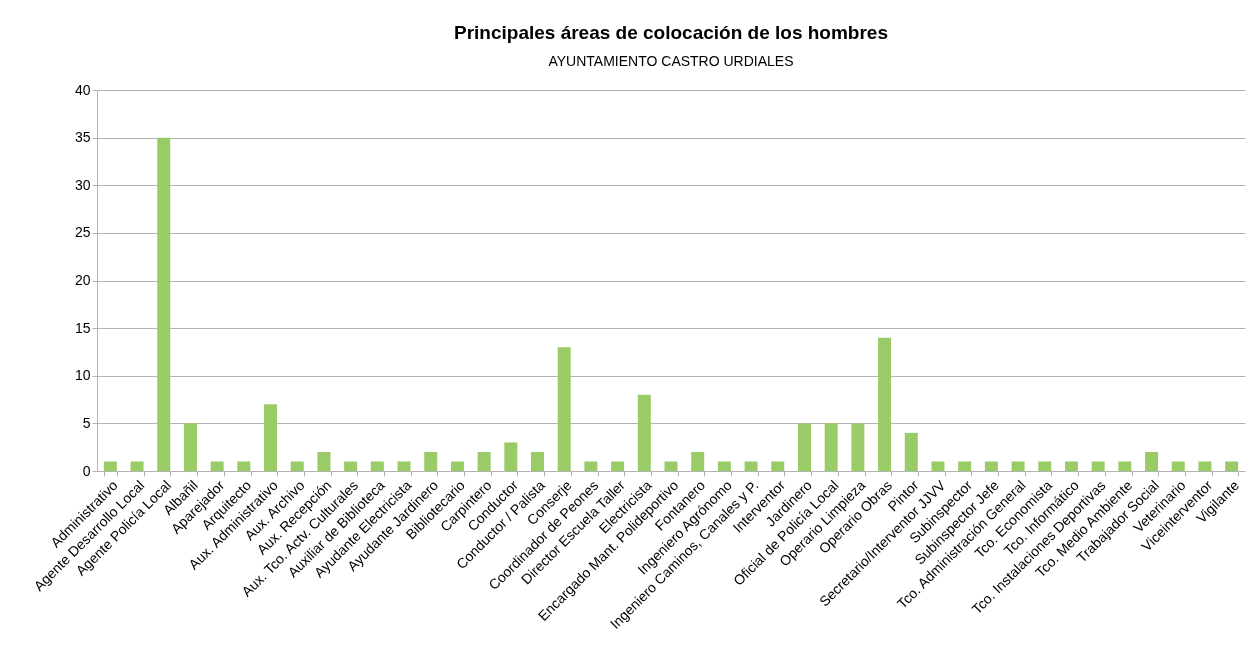 This screenshot has width=1247, height=664. Describe the element at coordinates (671, 61) in the screenshot. I see `chart-subtitle: AYUNTAMIENTO CASTRO URDIALES` at that location.